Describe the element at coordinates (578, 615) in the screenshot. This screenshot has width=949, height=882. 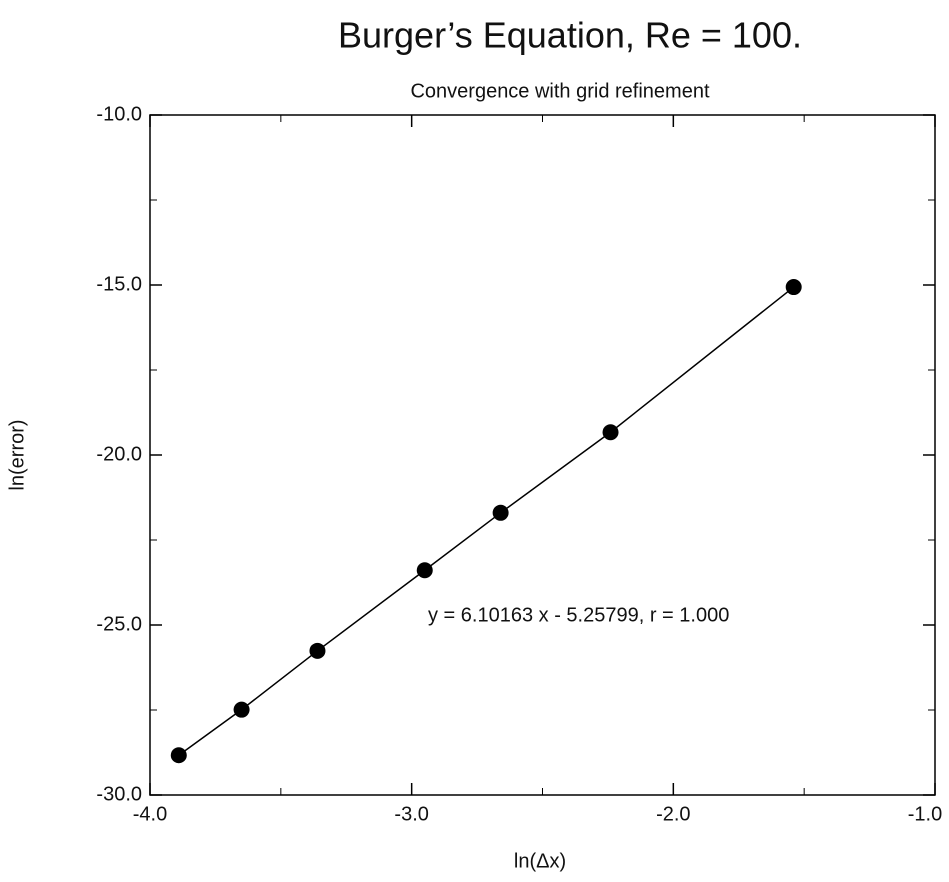
I see `annotation: y = 6.10163 x - 5.25799, r = 1.000` at that location.